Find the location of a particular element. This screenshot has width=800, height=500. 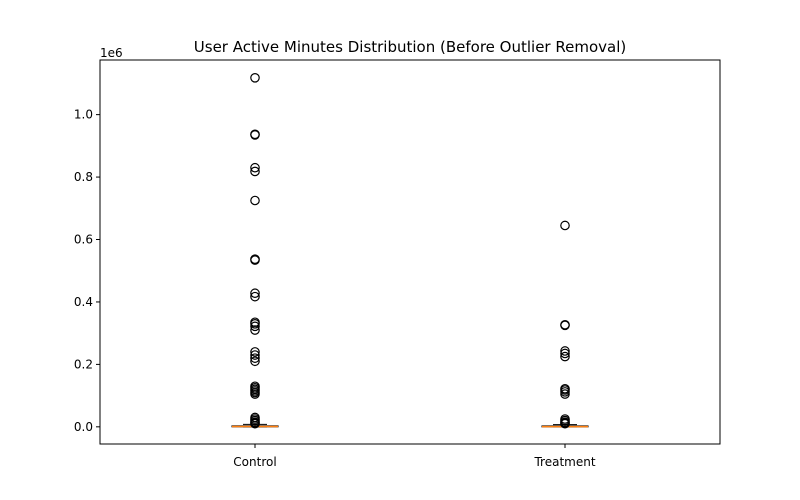

x-tick-label: Control is located at coordinates (254, 462).